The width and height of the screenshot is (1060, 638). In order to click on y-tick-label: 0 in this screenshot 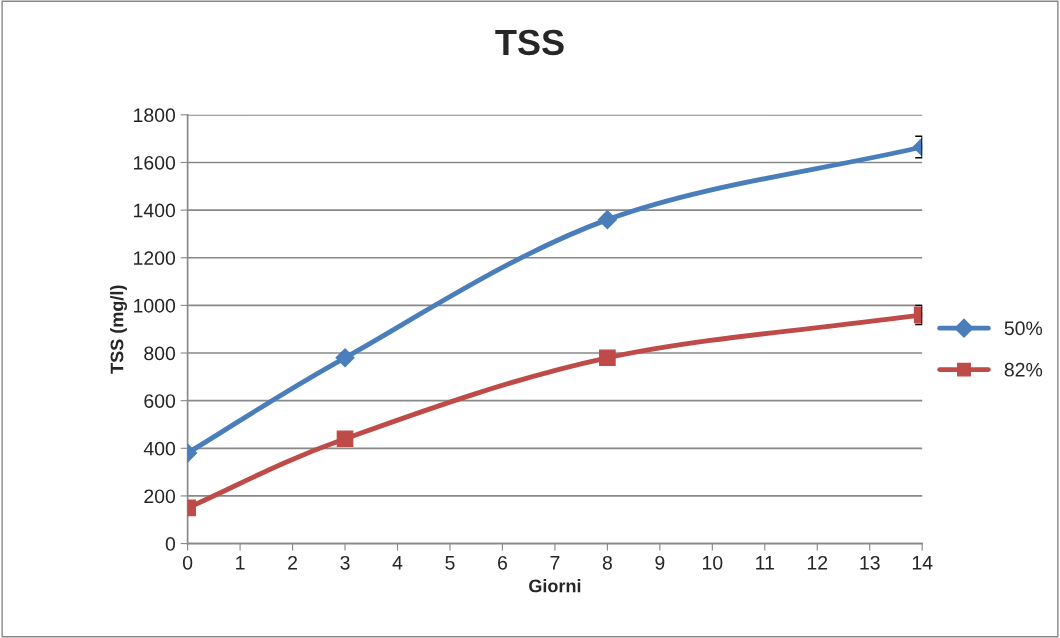, I will do `click(170, 544)`.